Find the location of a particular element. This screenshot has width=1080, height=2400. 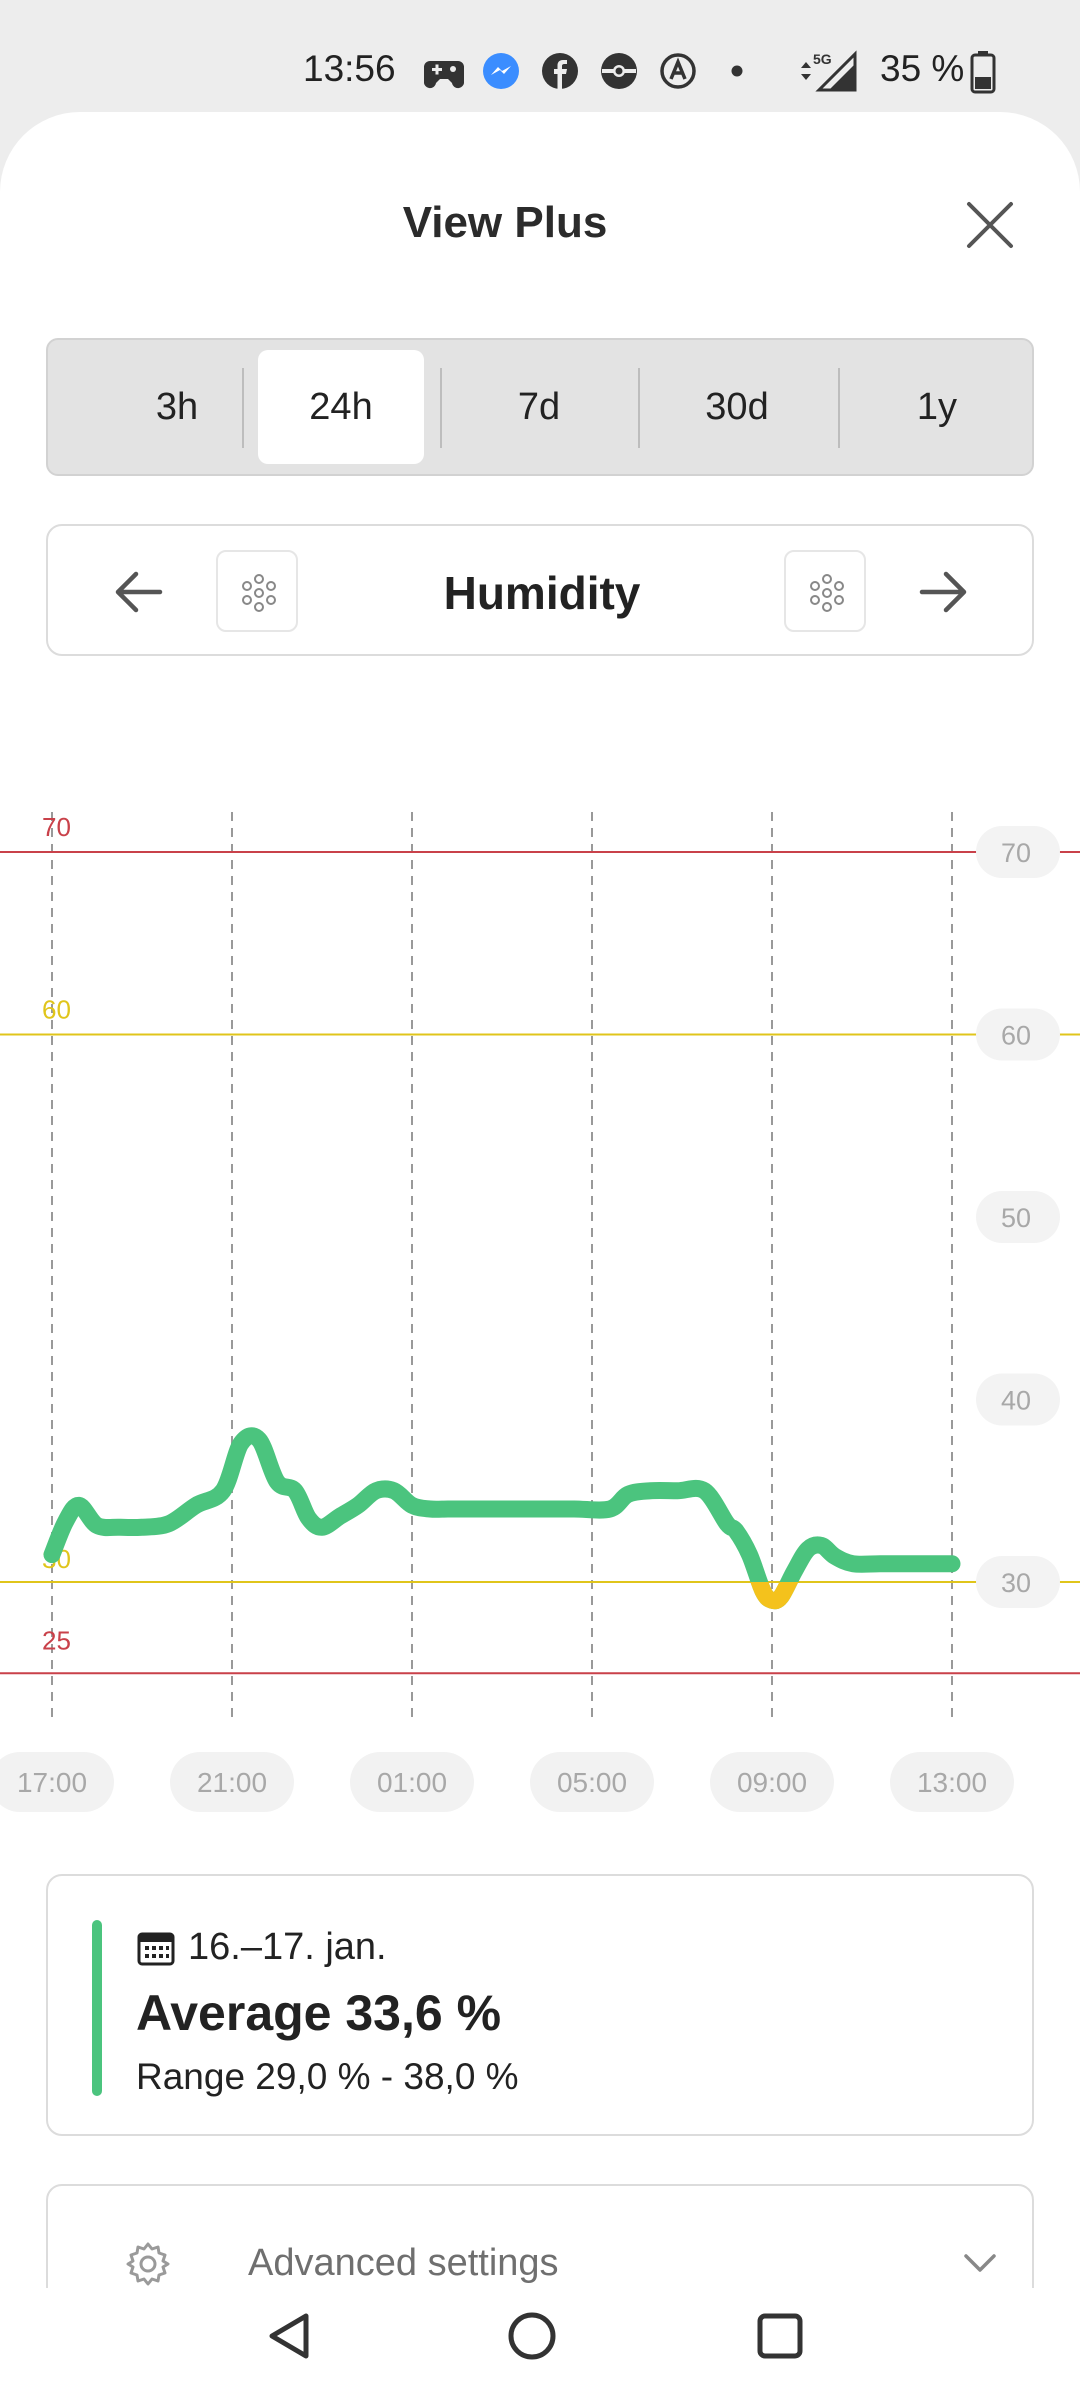

y-tick-label: 70 is located at coordinates (1016, 853).